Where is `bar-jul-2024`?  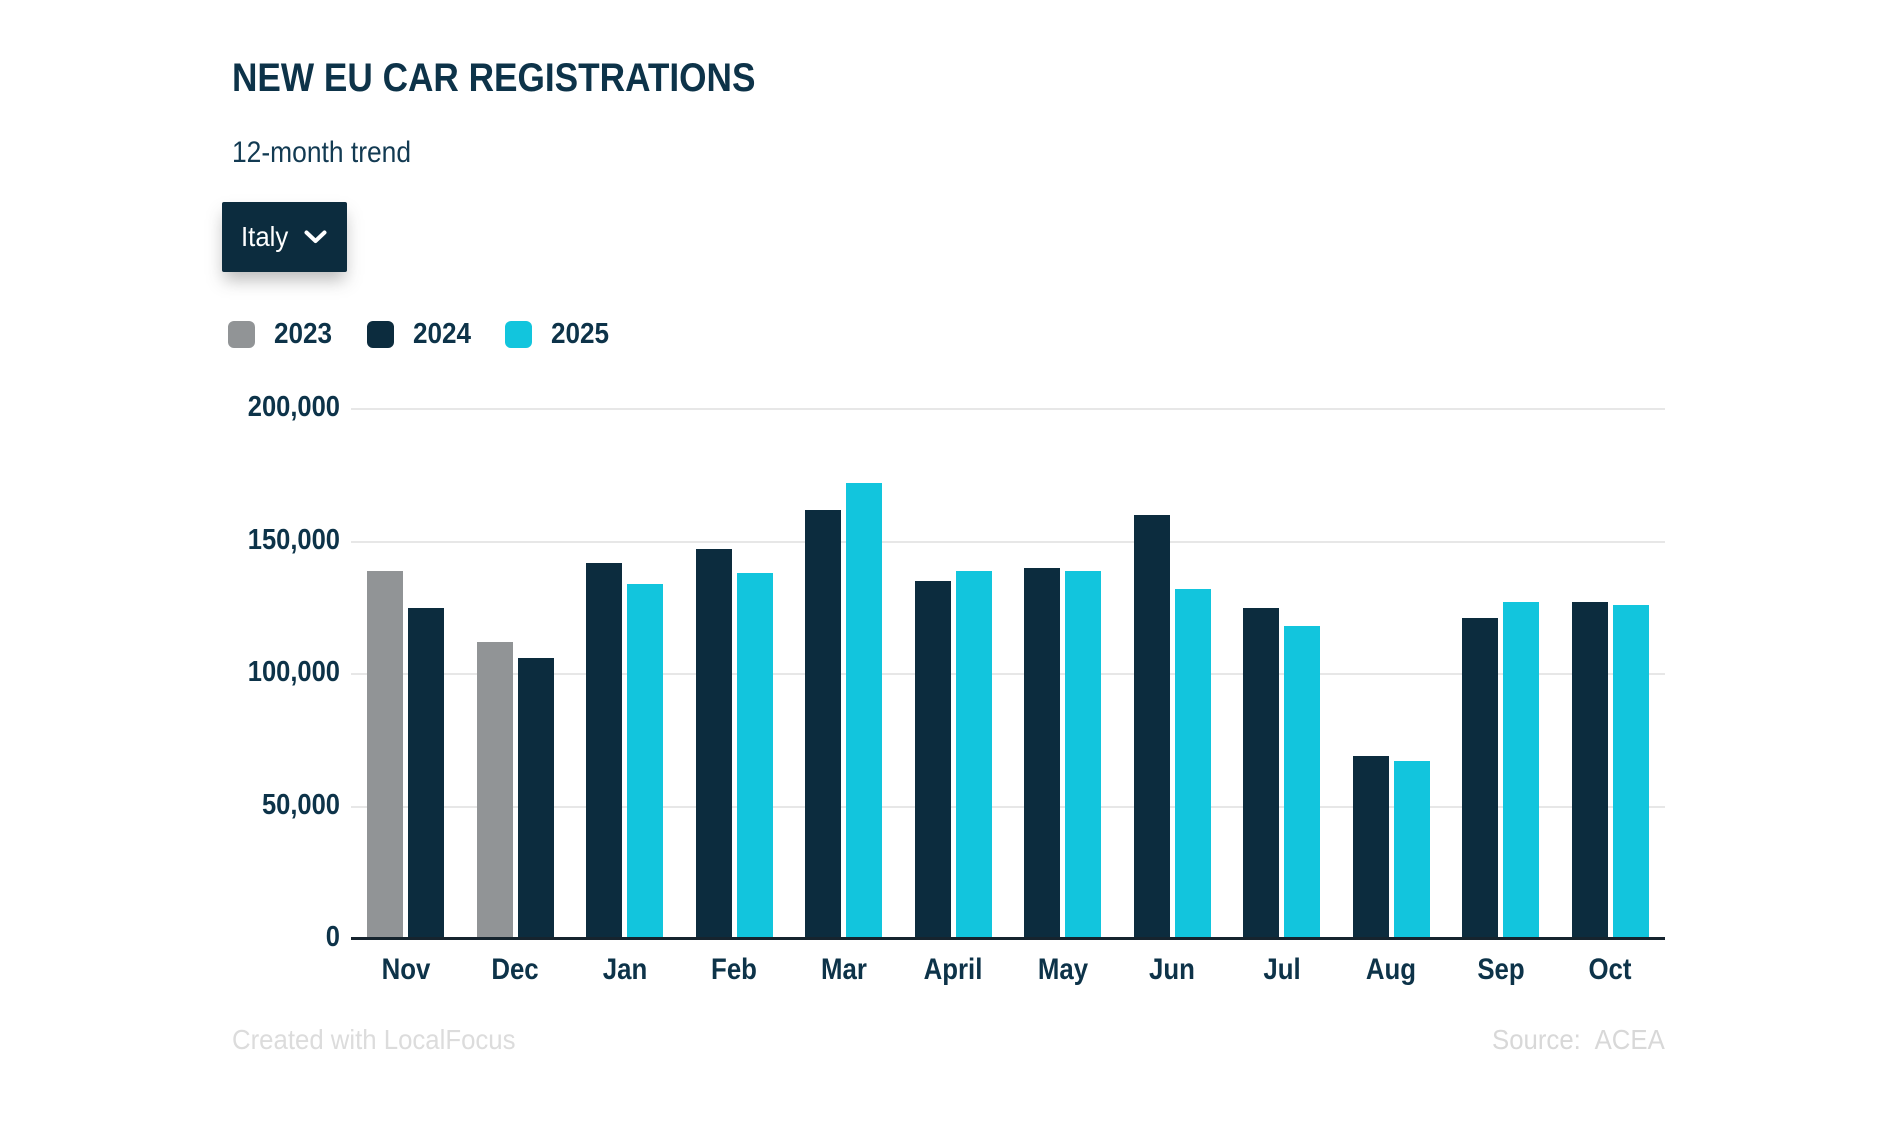
bar-jul-2024 is located at coordinates (1261, 773).